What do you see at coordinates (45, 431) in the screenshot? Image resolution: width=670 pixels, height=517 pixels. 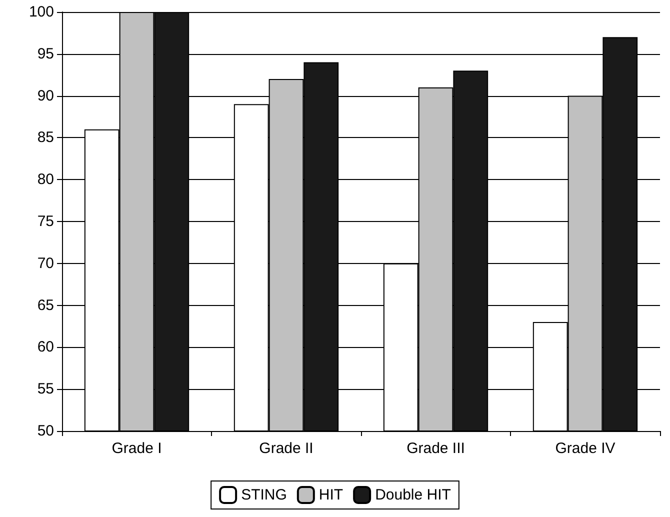 I see `y-tick-label: 50` at bounding box center [45, 431].